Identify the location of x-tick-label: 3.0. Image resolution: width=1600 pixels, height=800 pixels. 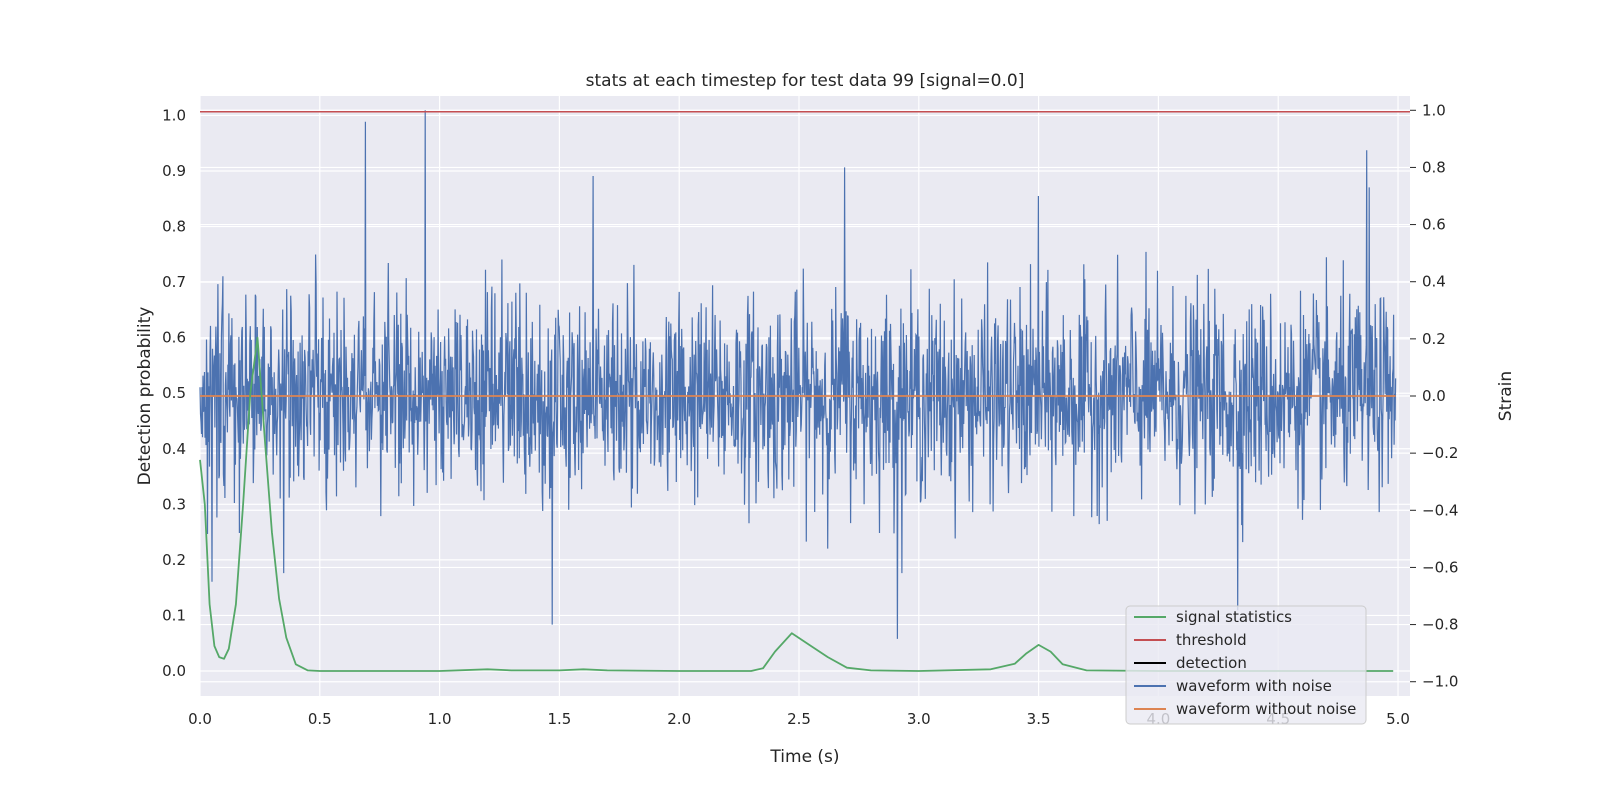
(919, 719).